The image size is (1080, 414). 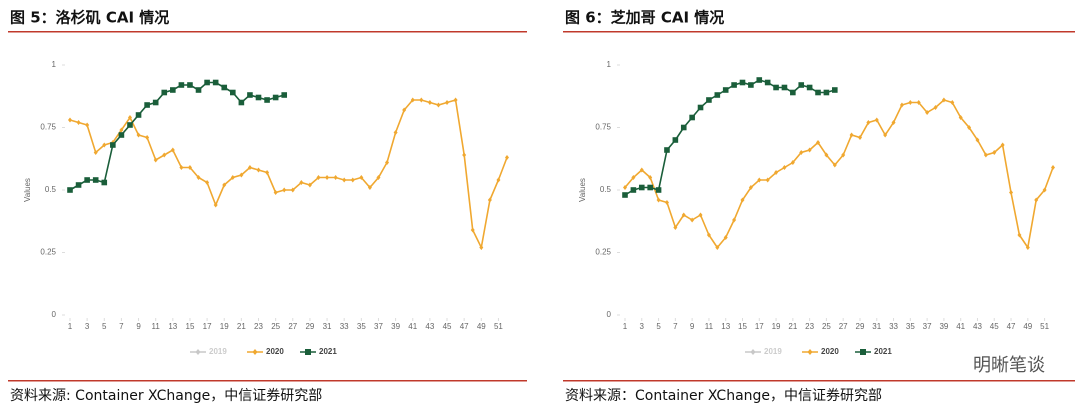 I want to click on x-tick-label: 45, so click(x=447, y=326).